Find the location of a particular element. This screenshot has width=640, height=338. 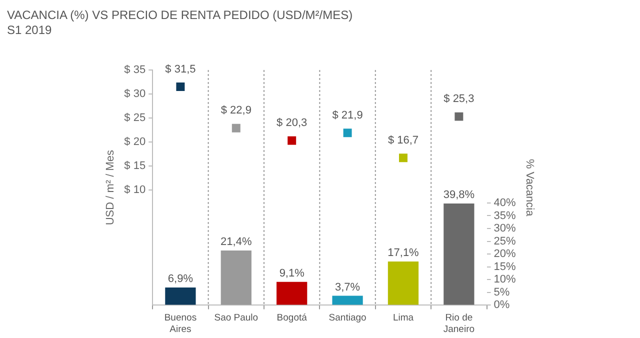

y2-tick-label: 5% is located at coordinates (502, 292).